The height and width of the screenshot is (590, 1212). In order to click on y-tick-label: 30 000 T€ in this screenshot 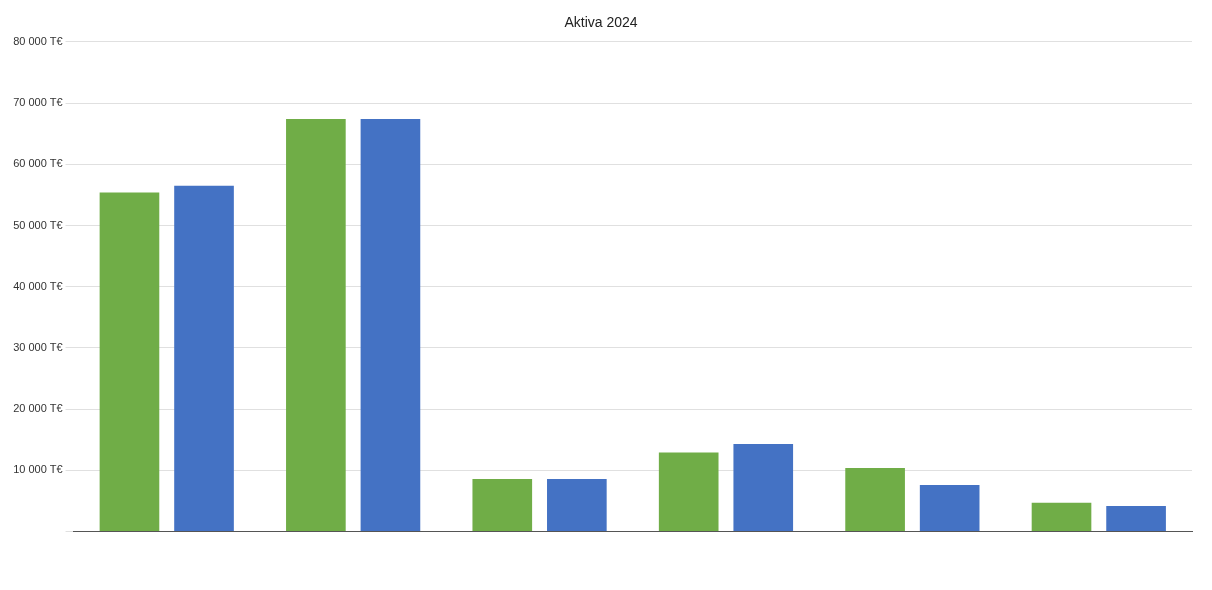, I will do `click(38, 346)`.